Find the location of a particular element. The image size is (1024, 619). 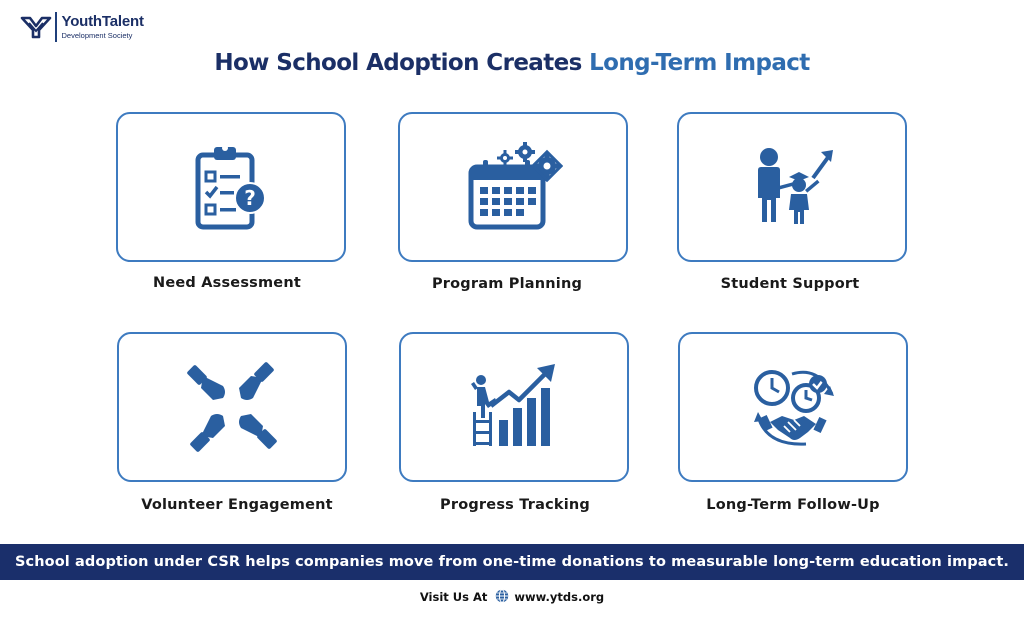

step-card-progress-tracking is located at coordinates (514, 407).